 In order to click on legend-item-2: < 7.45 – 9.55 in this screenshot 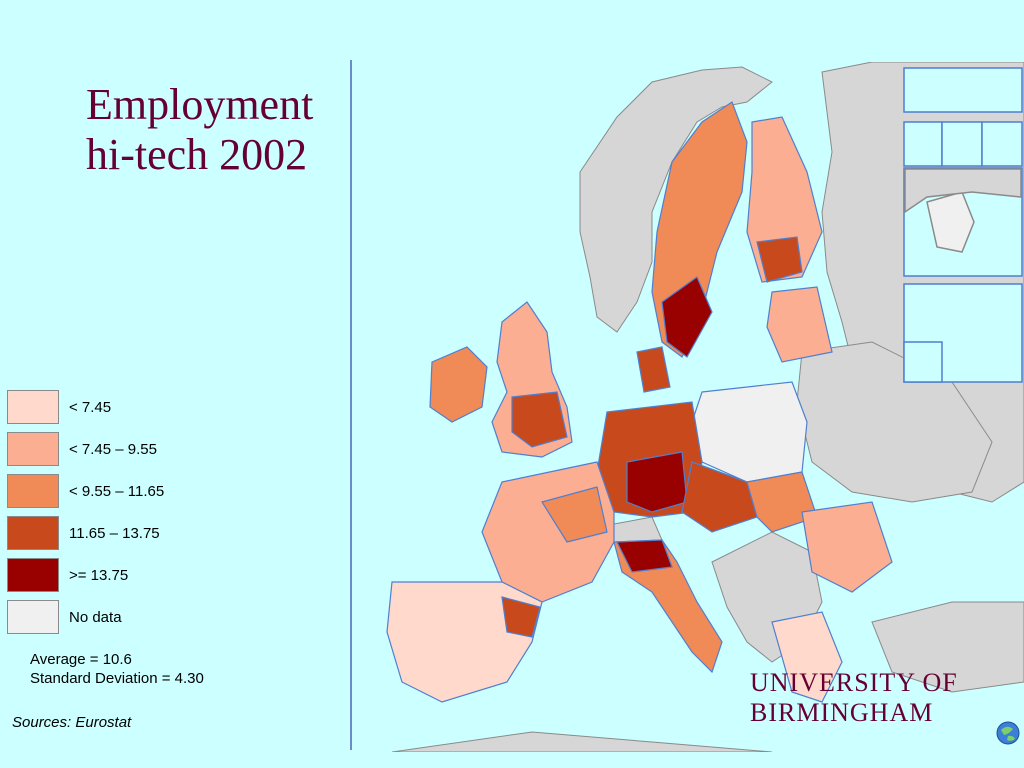, I will do `click(137, 450)`.